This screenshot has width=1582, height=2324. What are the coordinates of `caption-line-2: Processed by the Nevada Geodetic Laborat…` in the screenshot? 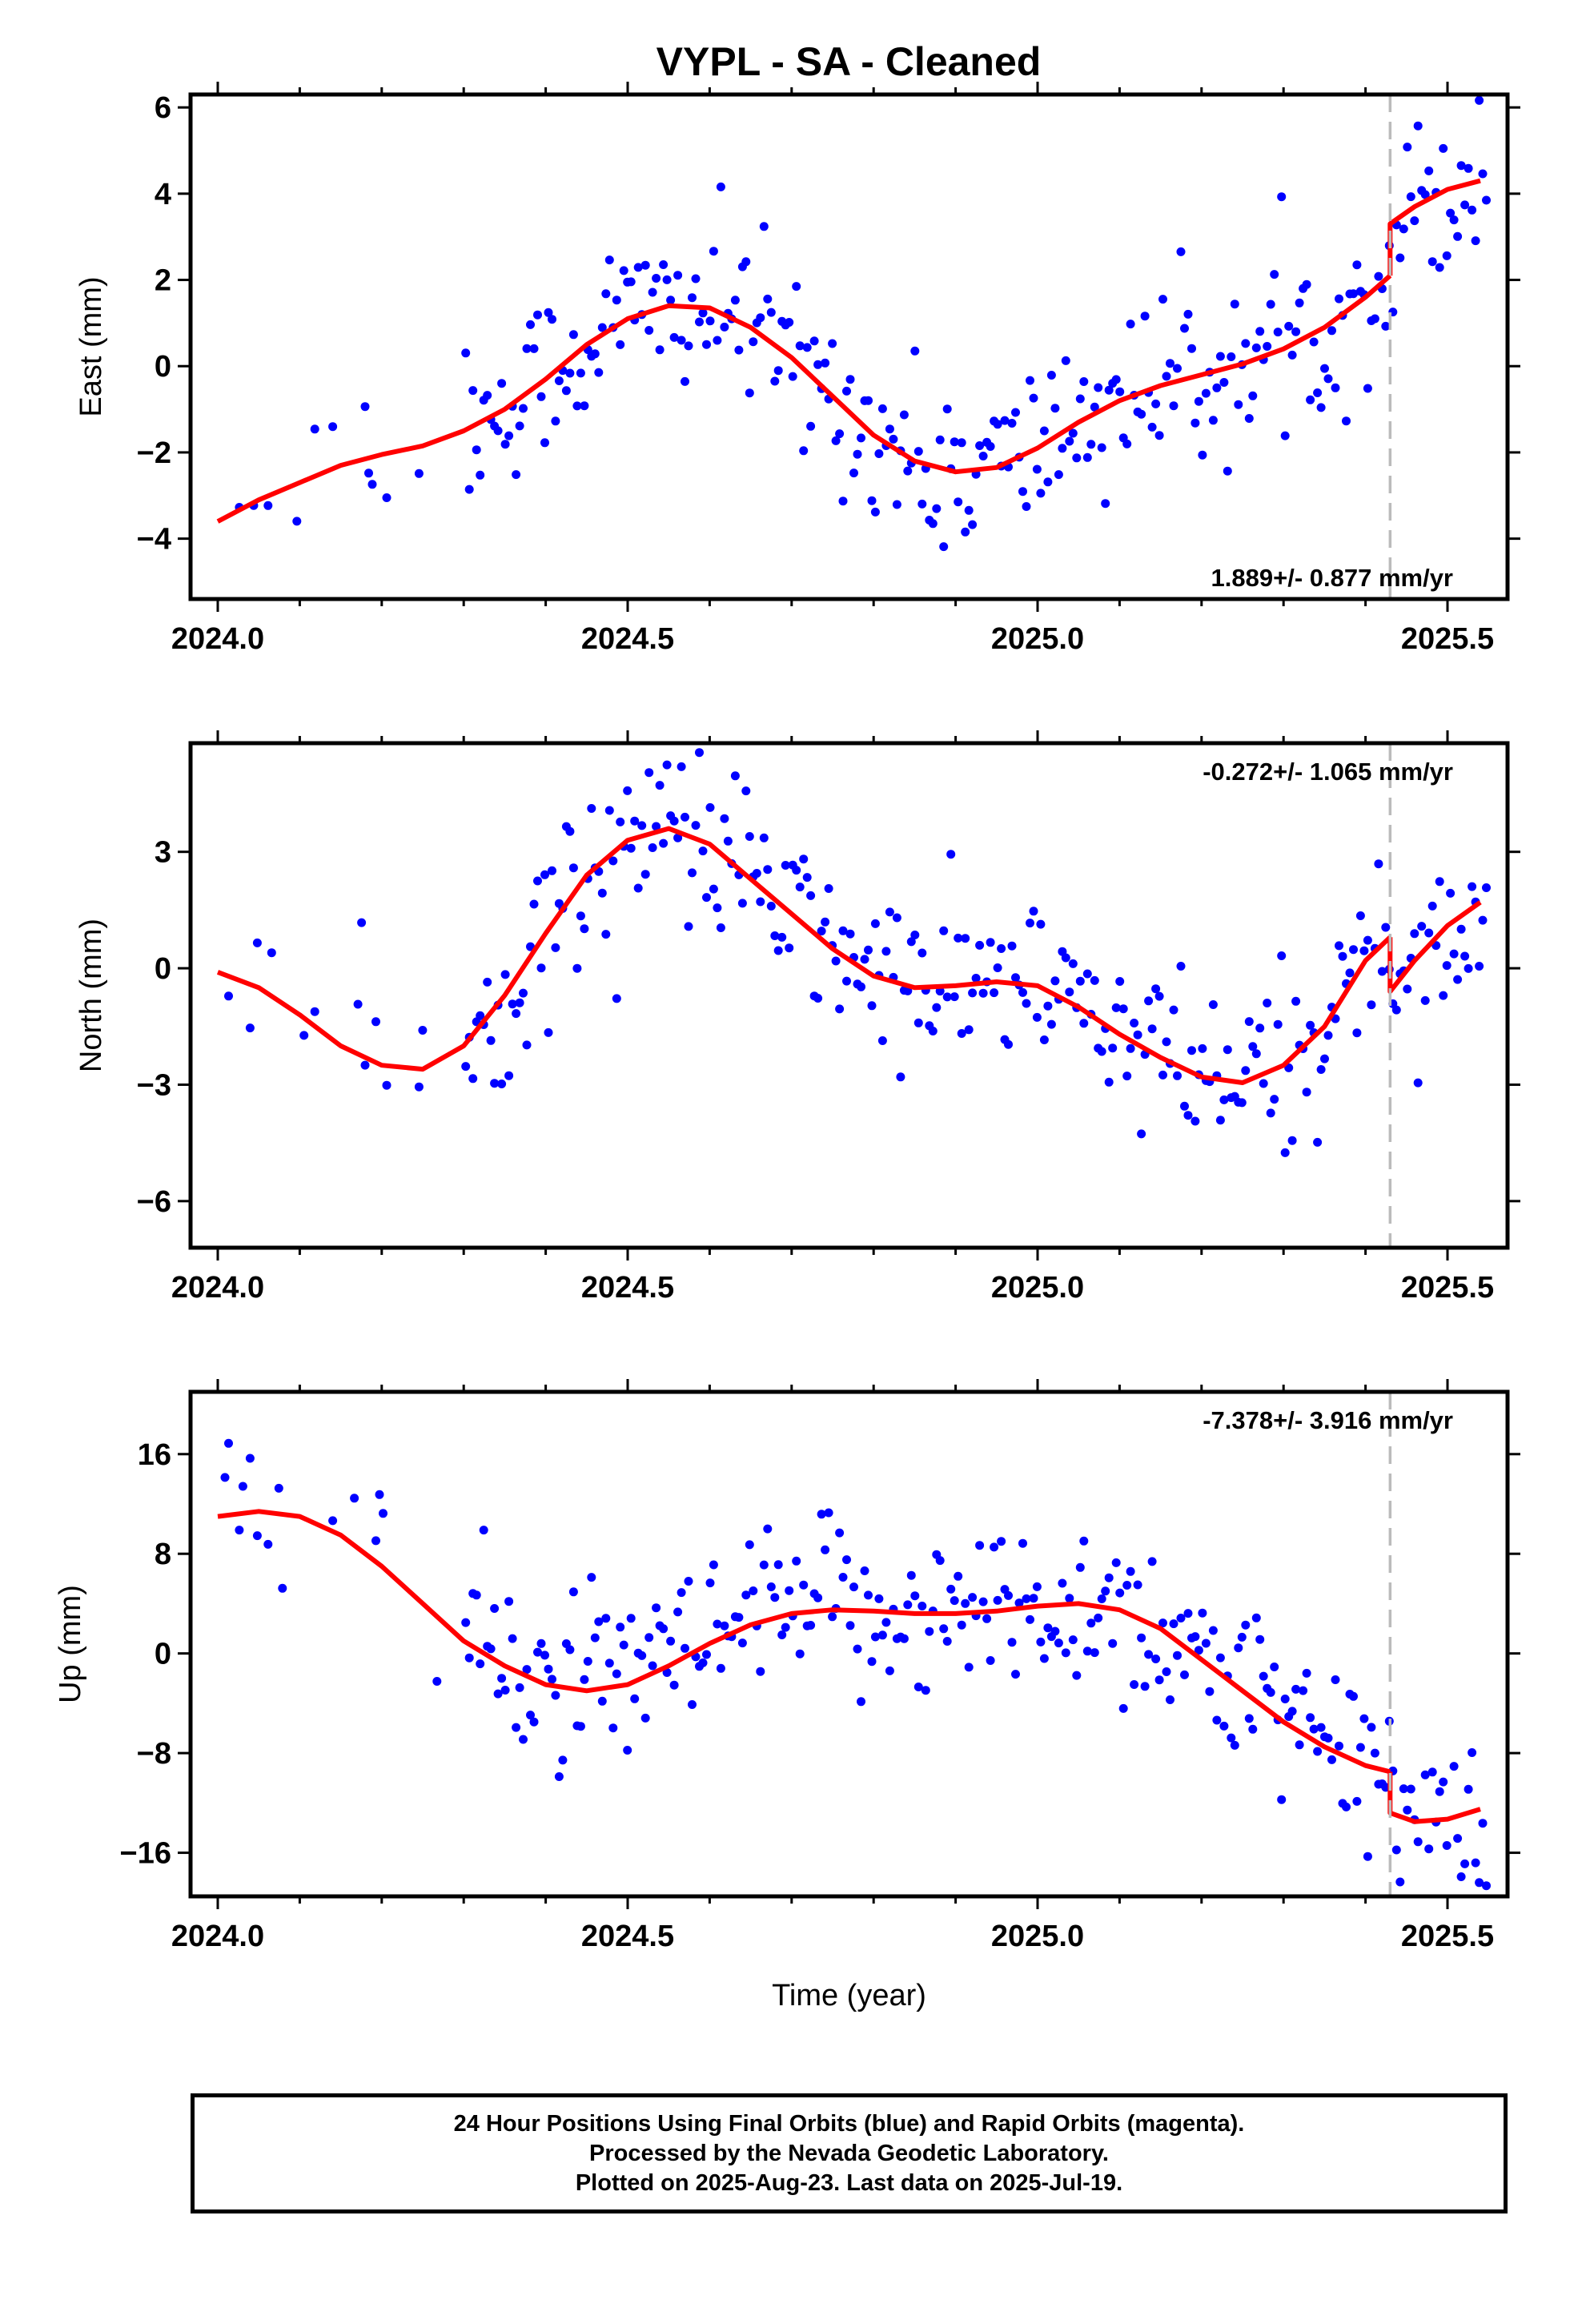 It's located at (849, 2153).